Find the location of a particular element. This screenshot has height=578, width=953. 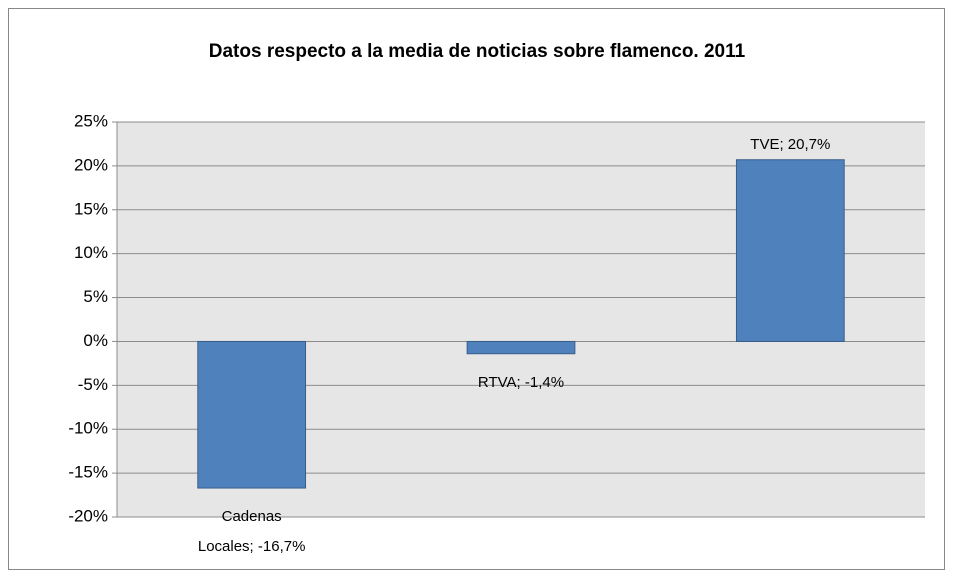

y-tick-label: -20% is located at coordinates (88, 515).